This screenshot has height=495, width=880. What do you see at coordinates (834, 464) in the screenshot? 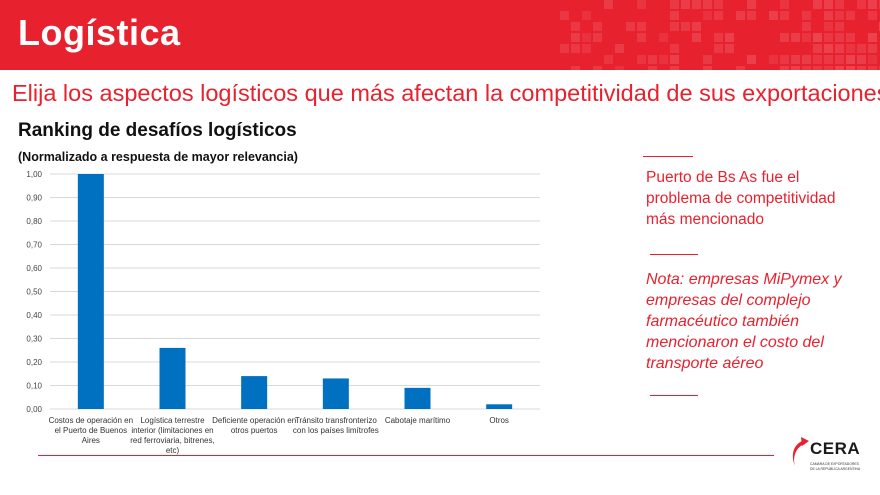
I see `logo-subtext-1: CAMARA DE EXPORTADORES` at bounding box center [834, 464].